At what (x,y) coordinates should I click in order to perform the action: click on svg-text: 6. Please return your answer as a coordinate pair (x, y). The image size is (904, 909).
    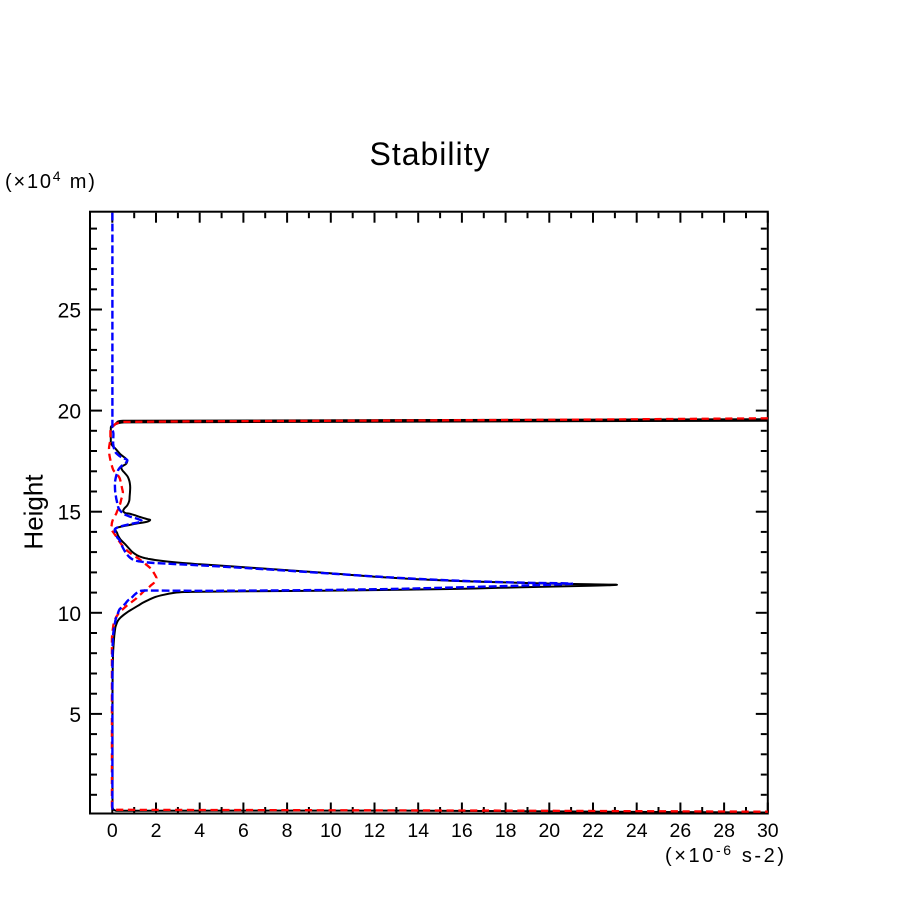
    Looking at the image, I should click on (243, 831).